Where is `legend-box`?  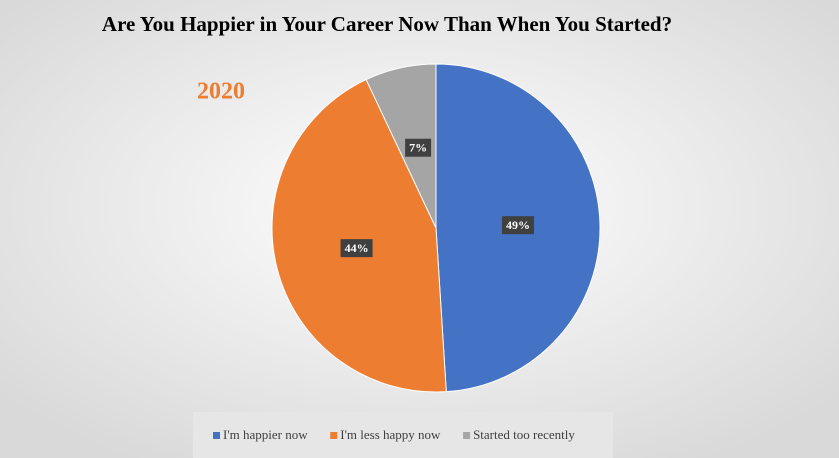 legend-box is located at coordinates (403, 435).